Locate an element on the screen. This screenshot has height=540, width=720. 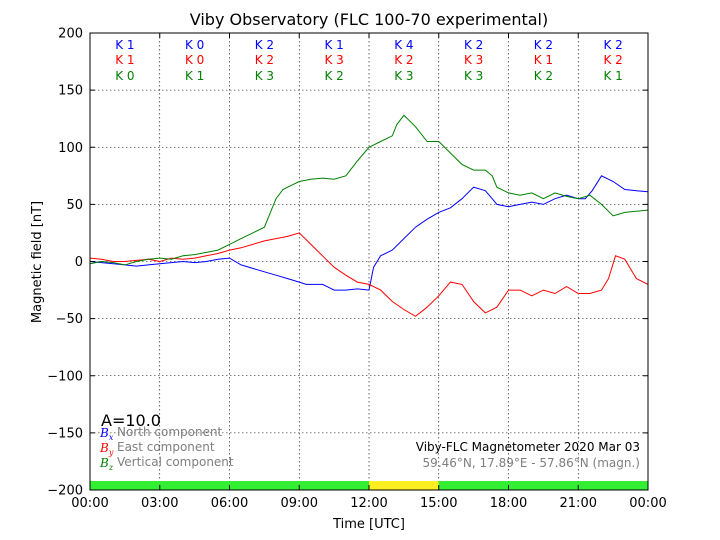
x-tick-label: 21:00 is located at coordinates (578, 503).